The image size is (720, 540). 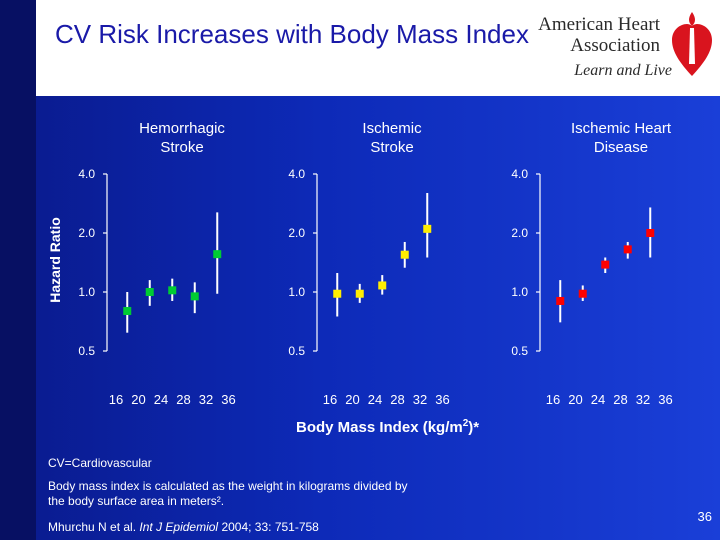 I want to click on panel-title: Hemorrhagic, so click(x=182, y=128).